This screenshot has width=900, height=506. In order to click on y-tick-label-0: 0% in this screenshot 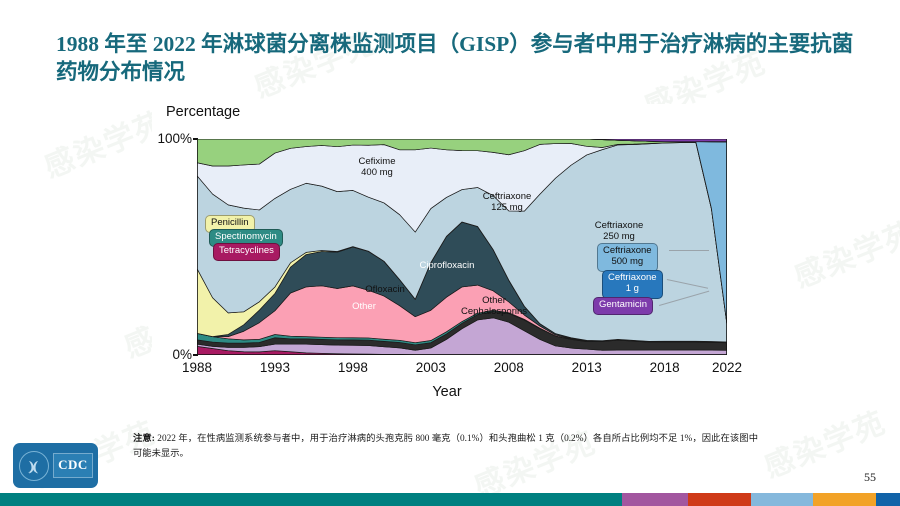, I will do `click(182, 354)`.